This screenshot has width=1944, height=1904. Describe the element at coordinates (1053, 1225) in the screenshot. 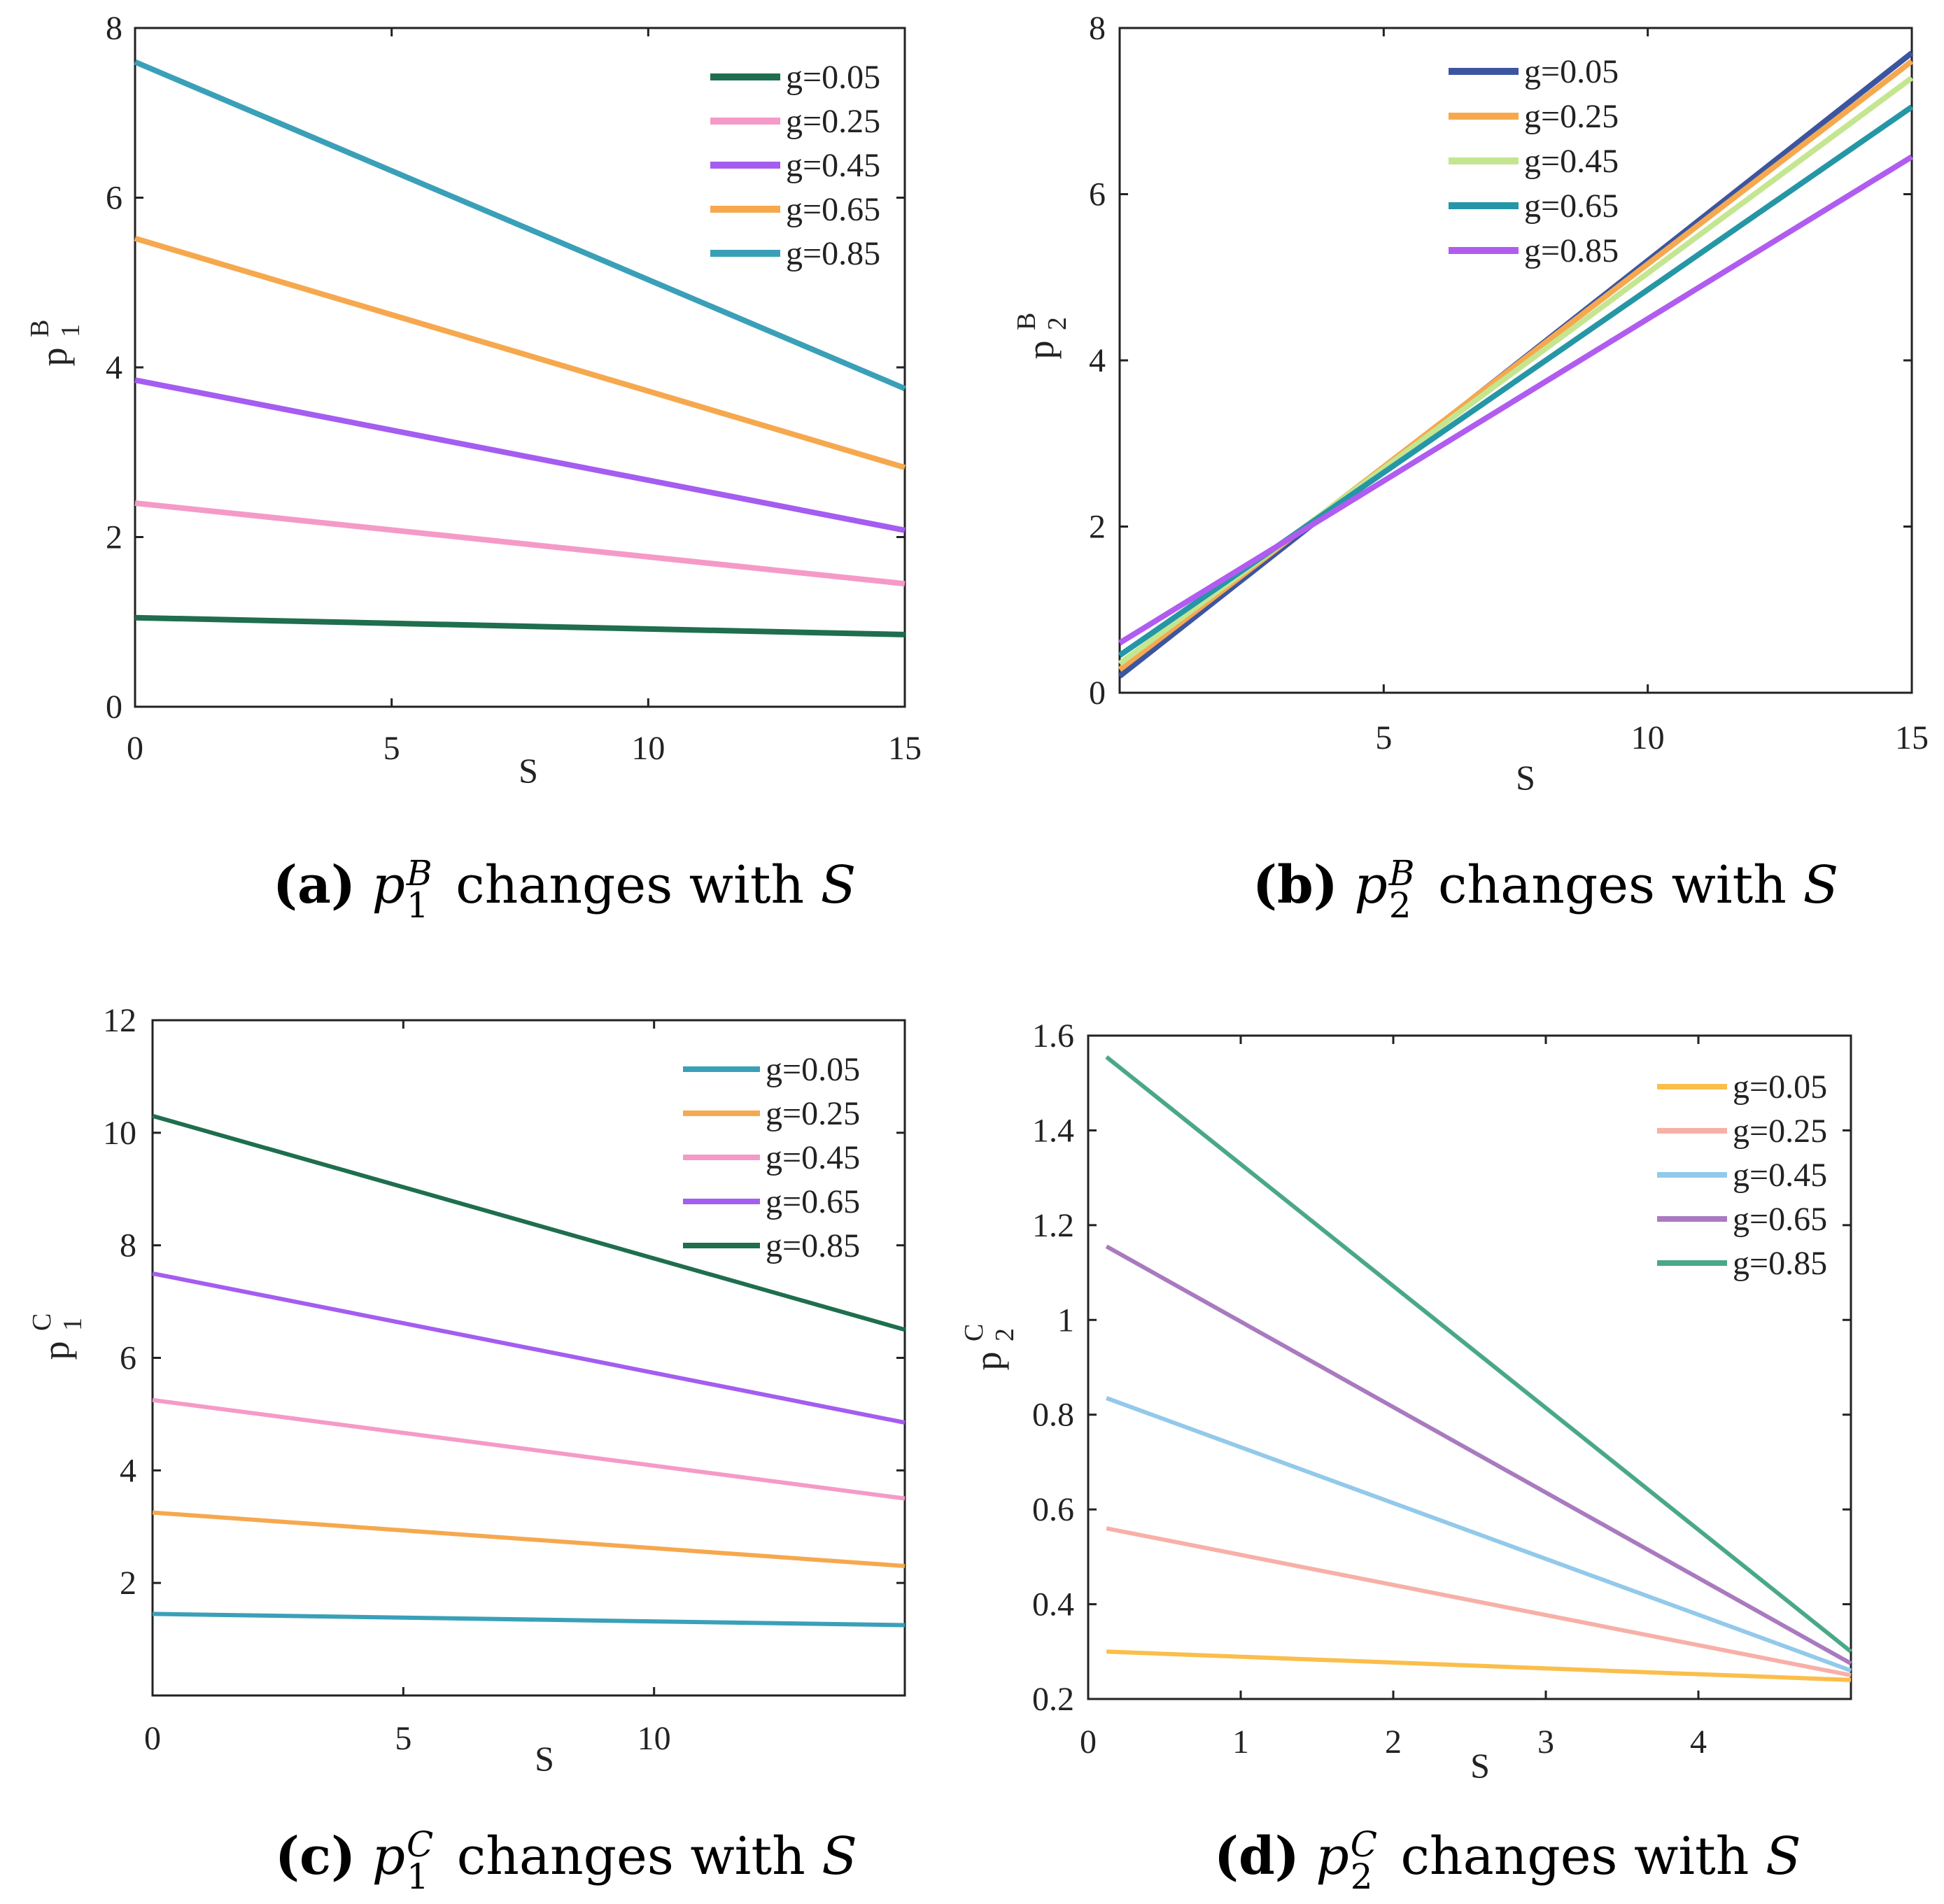

I see `y-tick-label: 1.2` at that location.